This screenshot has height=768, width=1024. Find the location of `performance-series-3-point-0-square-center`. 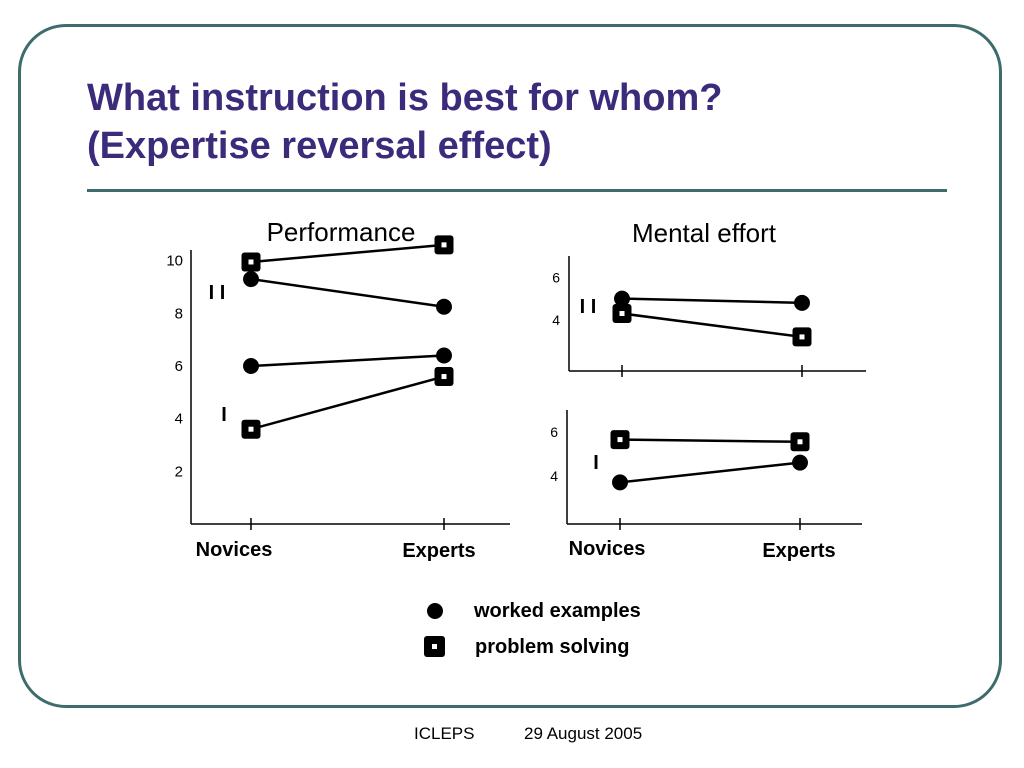

performance-series-3-point-0-square-center is located at coordinates (251, 429).